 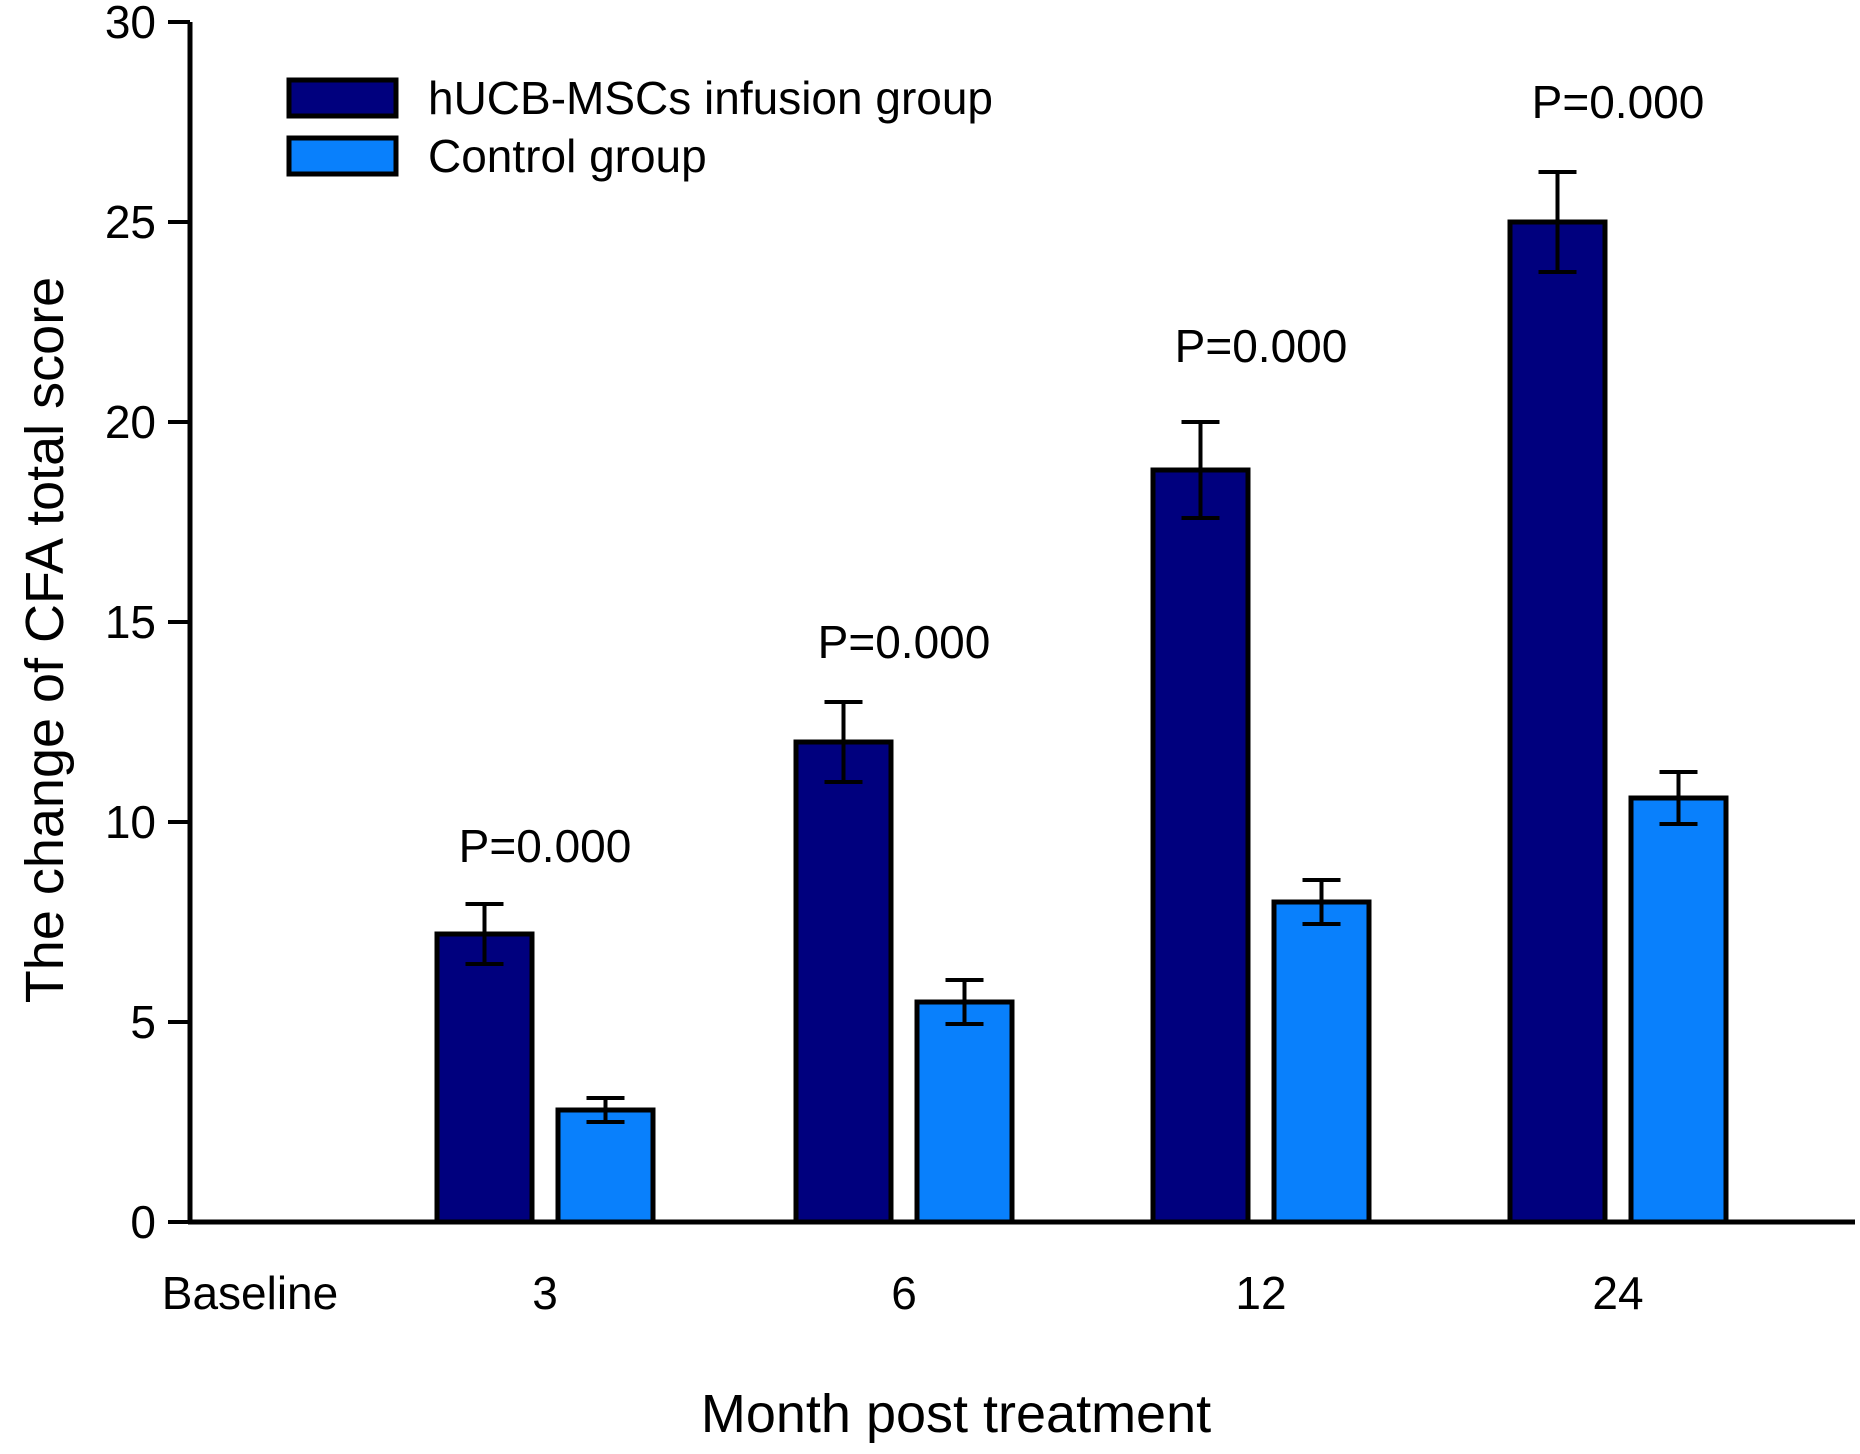 What do you see at coordinates (130, 422) in the screenshot?
I see `y-tick-label: 20` at bounding box center [130, 422].